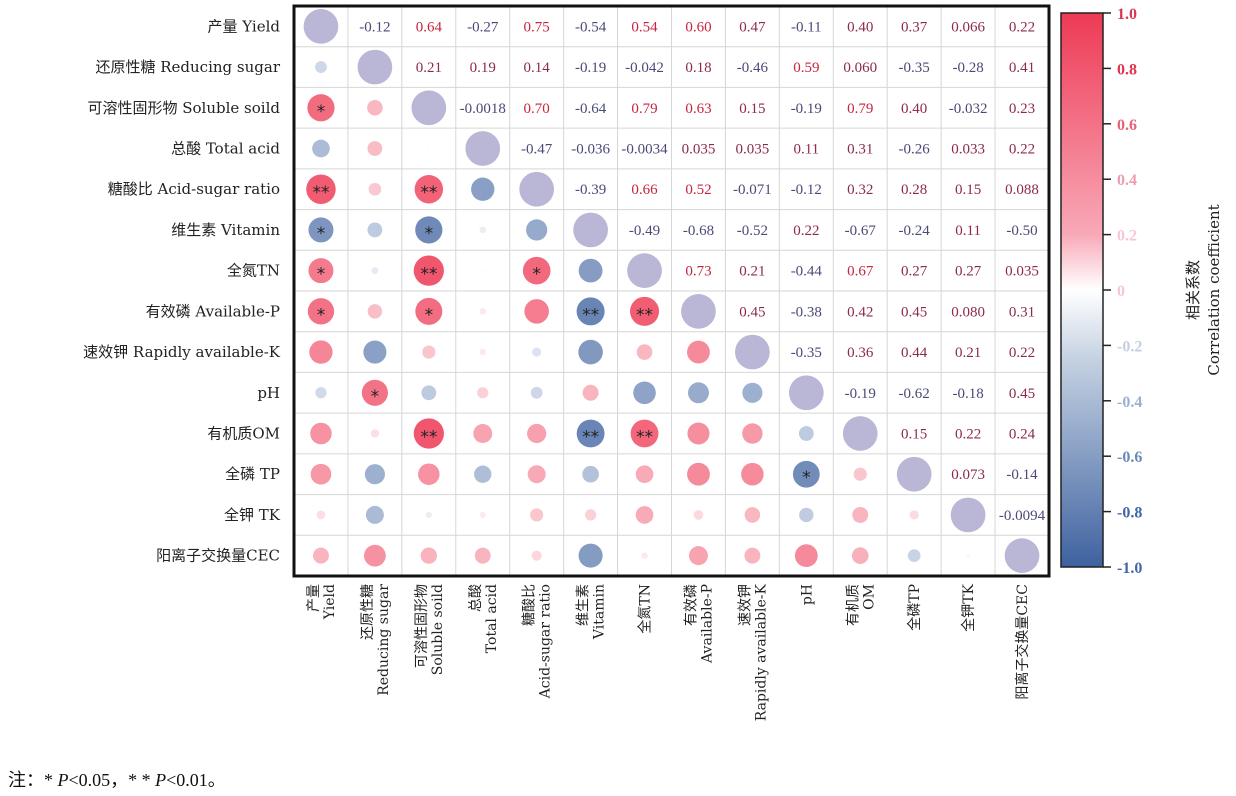 The width and height of the screenshot is (1236, 796). What do you see at coordinates (1022, 272) in the screenshot?
I see `cell-value-label: 0.035` at bounding box center [1022, 272].